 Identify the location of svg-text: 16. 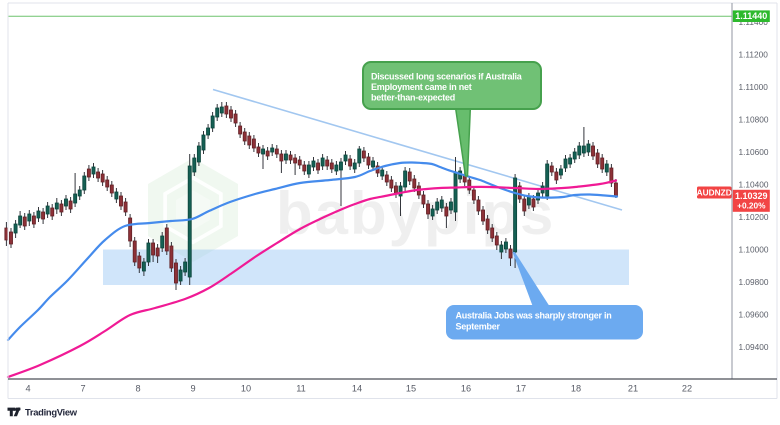
(466, 389).